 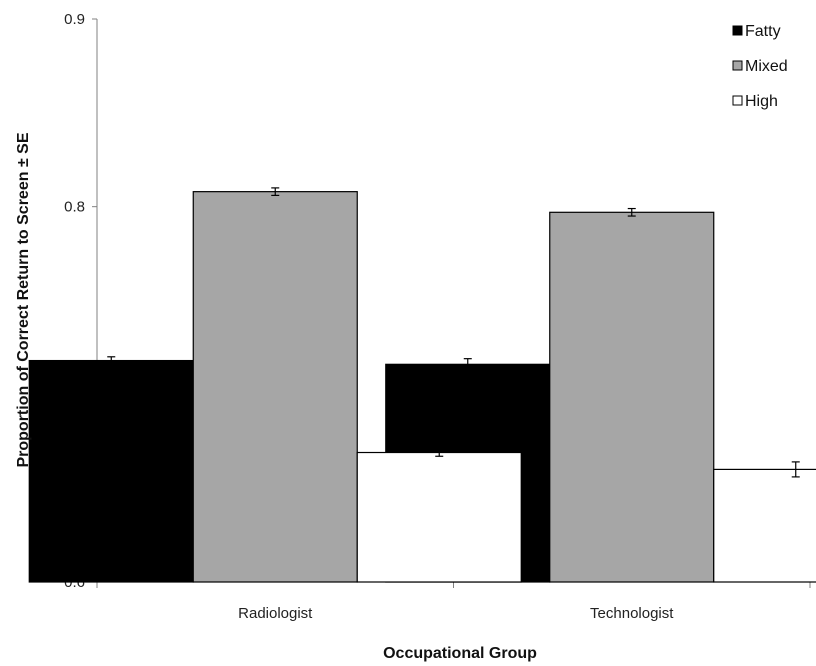 What do you see at coordinates (737, 30) in the screenshot?
I see `legend-swatch-fatty` at bounding box center [737, 30].